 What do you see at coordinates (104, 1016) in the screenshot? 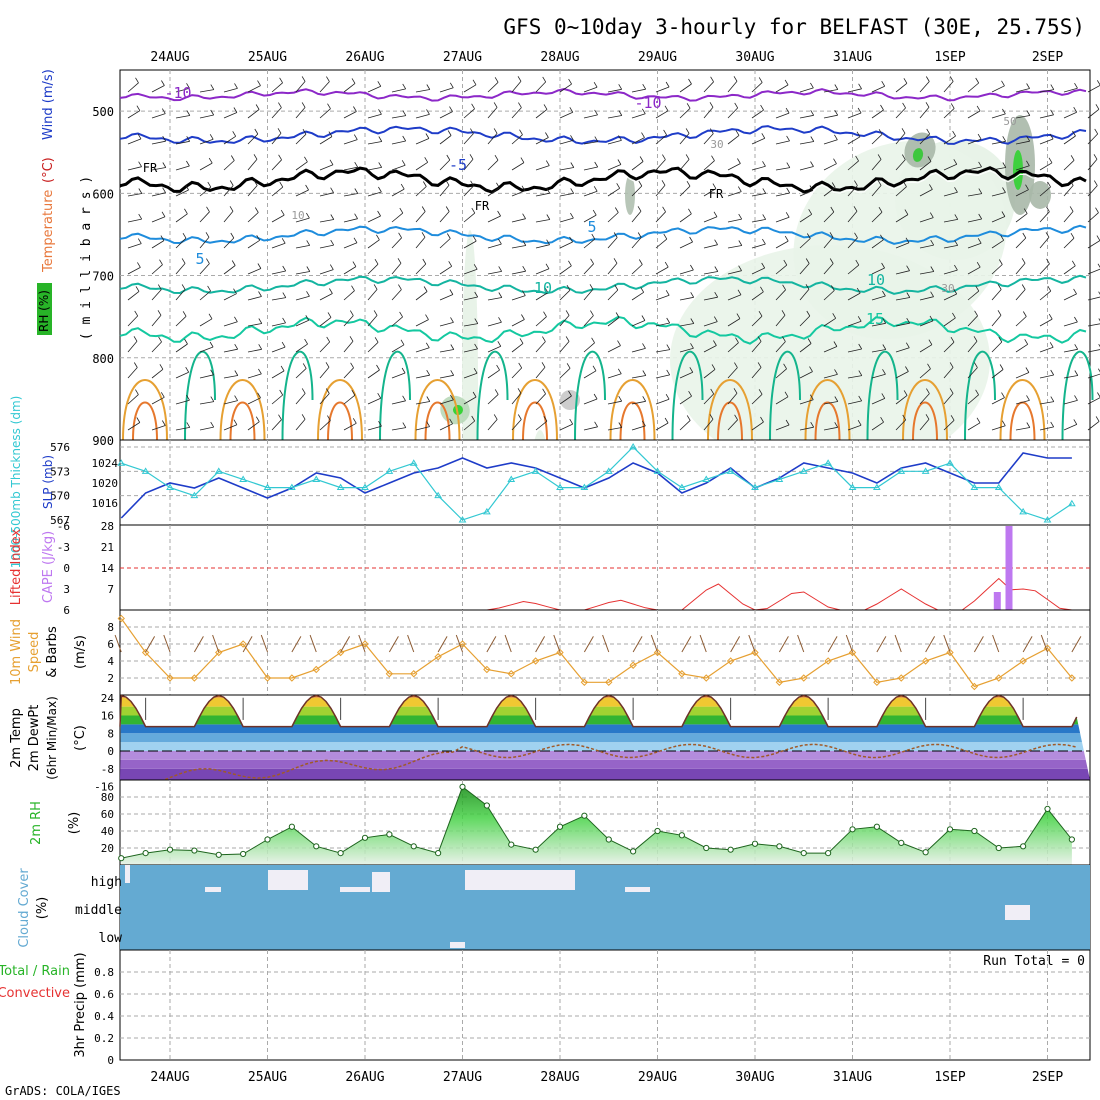
I see `precip-ticks: 0.80.60.40.20` at bounding box center [104, 1016].